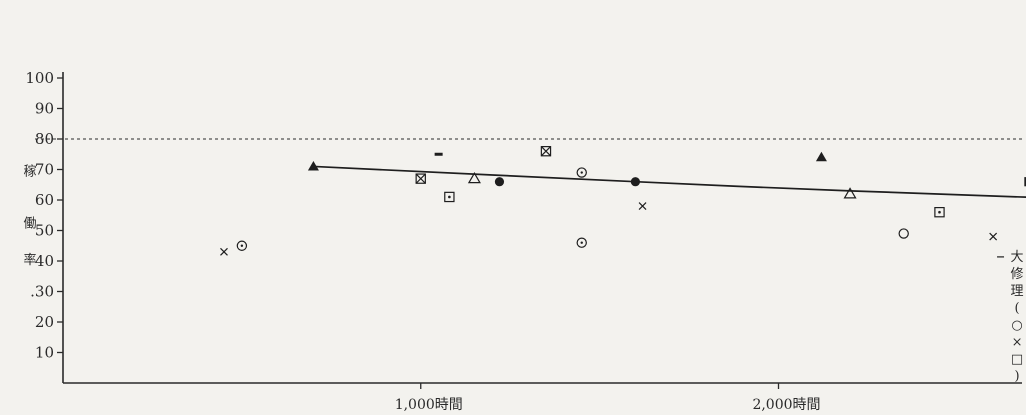  I want to click on y-tick-label: .30, so click(42, 292).